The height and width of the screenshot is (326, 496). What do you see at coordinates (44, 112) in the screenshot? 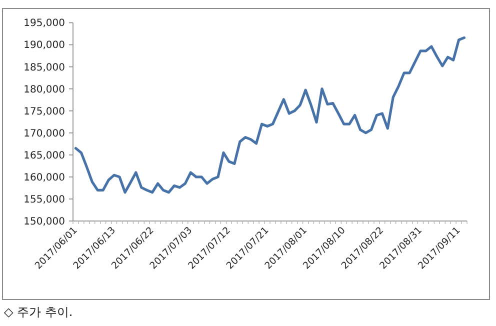
I see `y-tick-label: 175,000` at bounding box center [44, 112].